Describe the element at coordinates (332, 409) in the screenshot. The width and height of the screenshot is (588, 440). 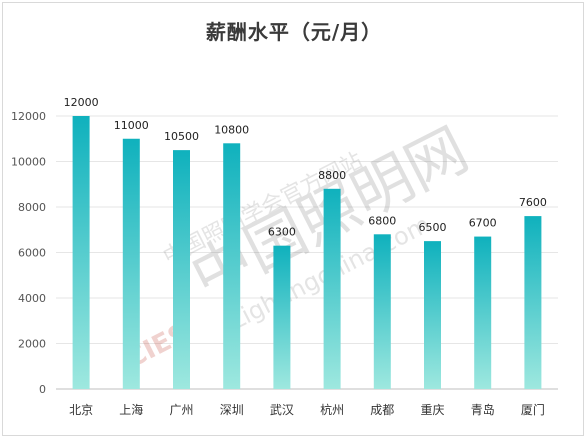
I see `x-tick-label: 杭州` at that location.